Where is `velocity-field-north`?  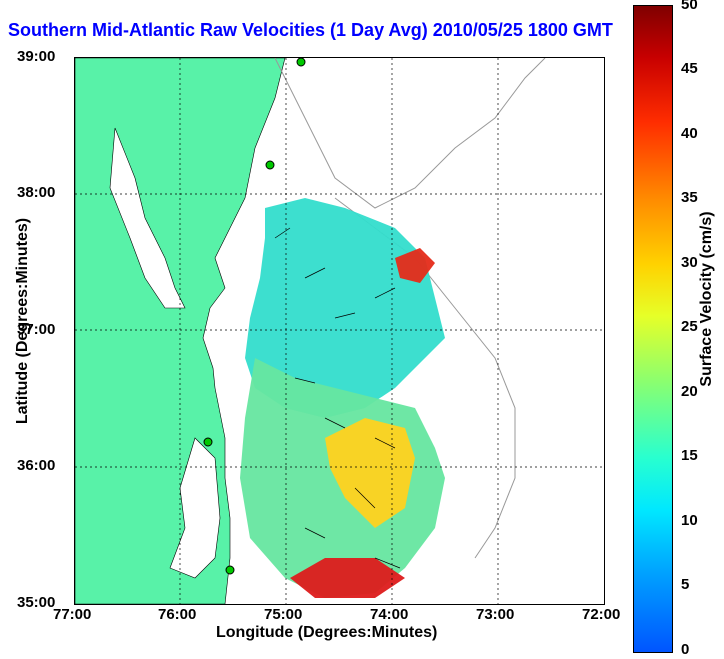
velocity-field-north is located at coordinates (345, 308).